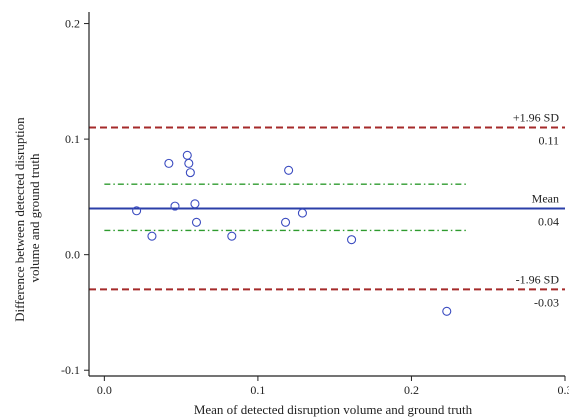  What do you see at coordinates (70, 370) in the screenshot?
I see `y-tick-label: -0.1` at bounding box center [70, 370].